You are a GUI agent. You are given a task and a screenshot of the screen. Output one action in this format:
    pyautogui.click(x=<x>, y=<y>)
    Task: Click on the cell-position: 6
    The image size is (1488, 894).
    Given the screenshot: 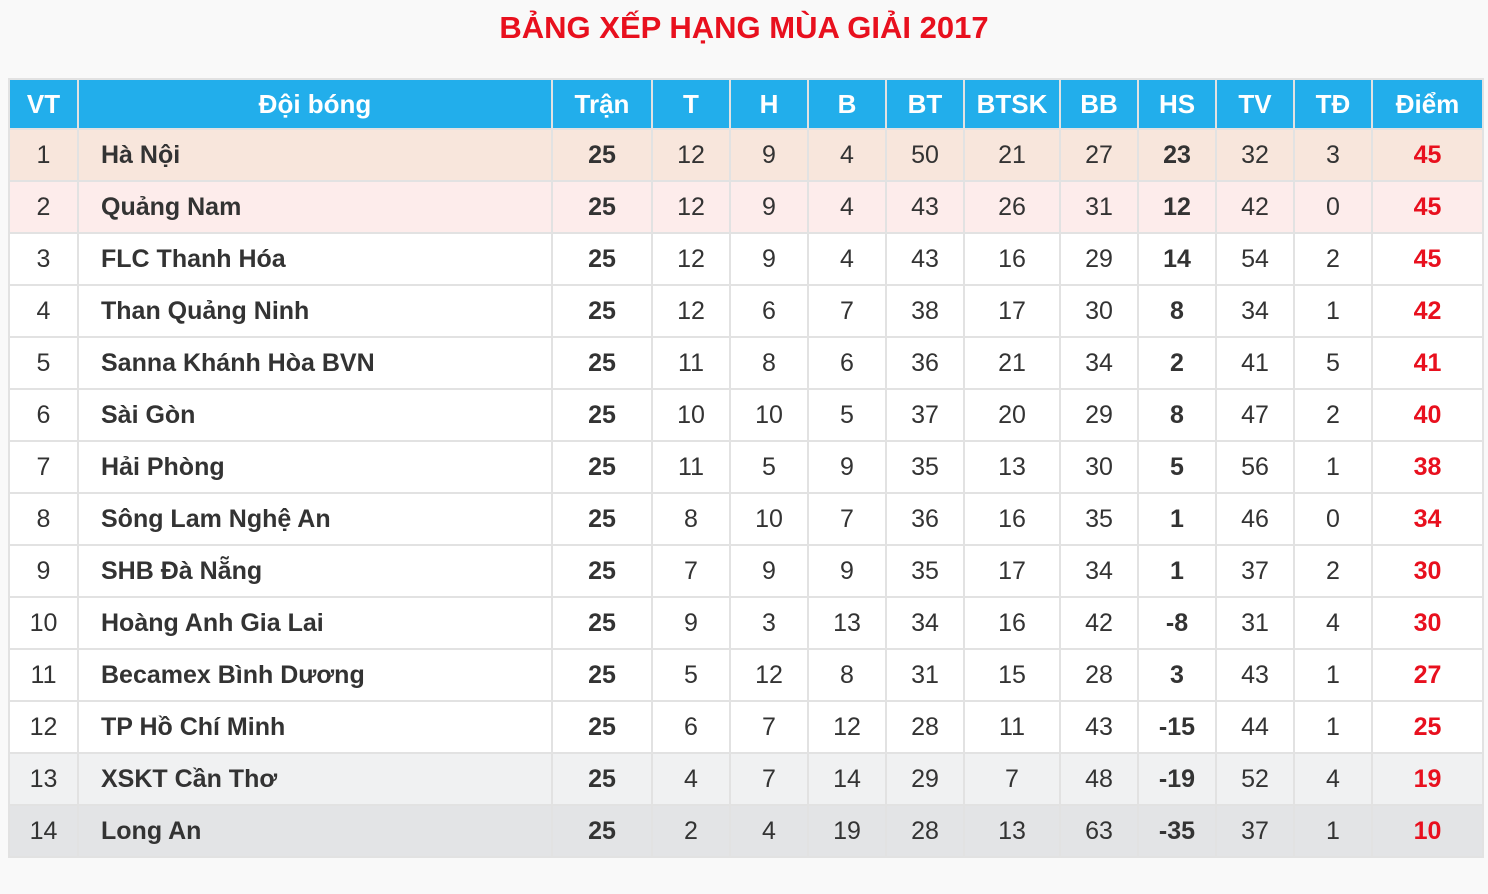 What is the action you would take?
    pyautogui.click(x=43, y=415)
    